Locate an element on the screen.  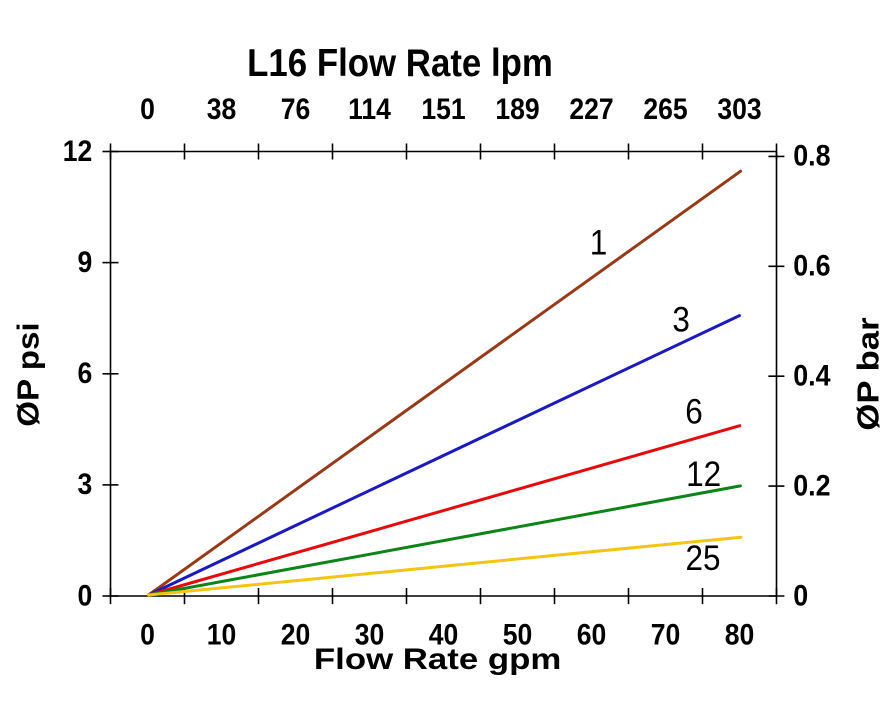
svg-text: 60 is located at coordinates (592, 634).